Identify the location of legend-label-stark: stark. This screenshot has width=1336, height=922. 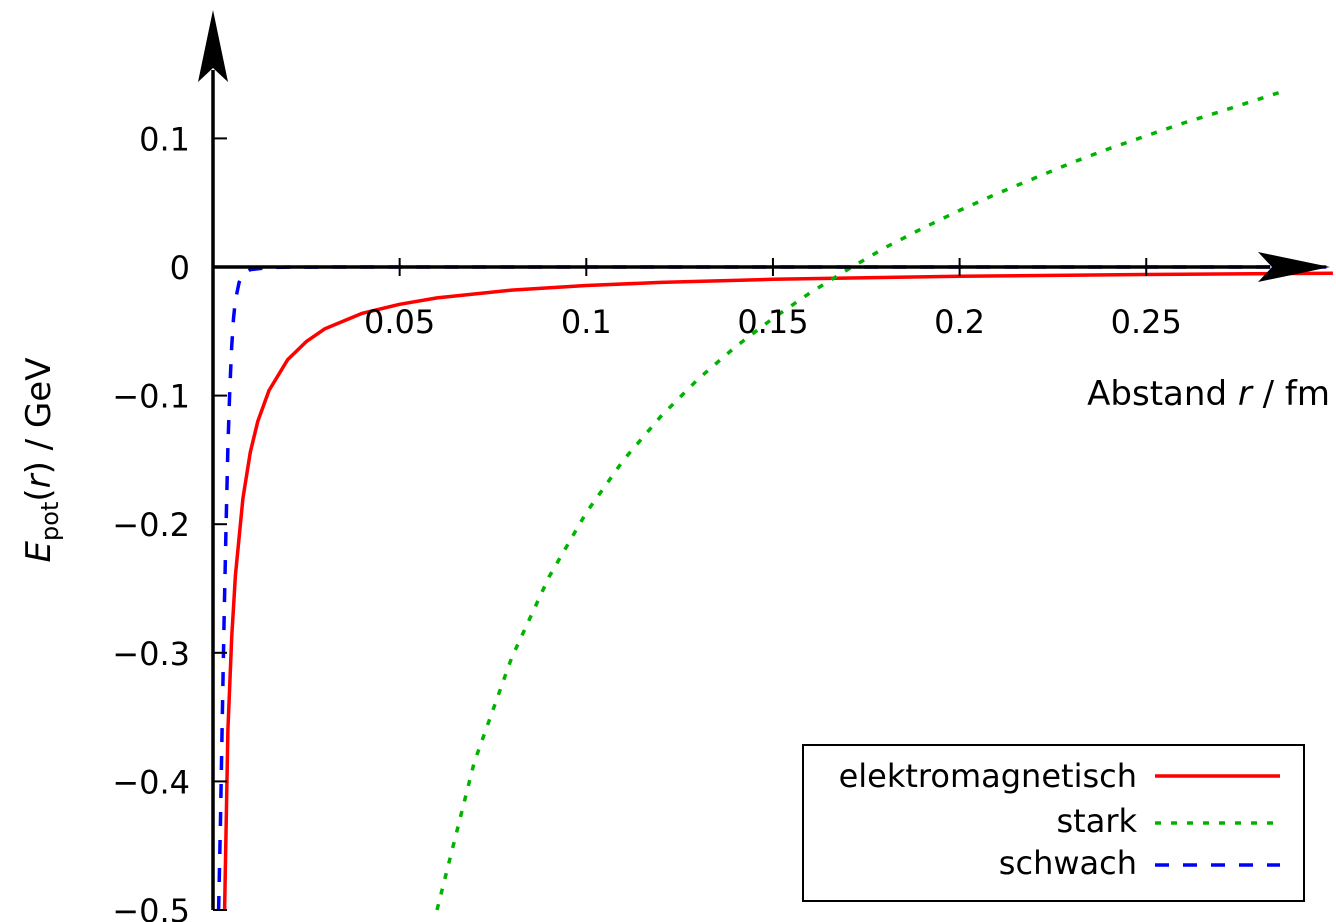
(1096, 821).